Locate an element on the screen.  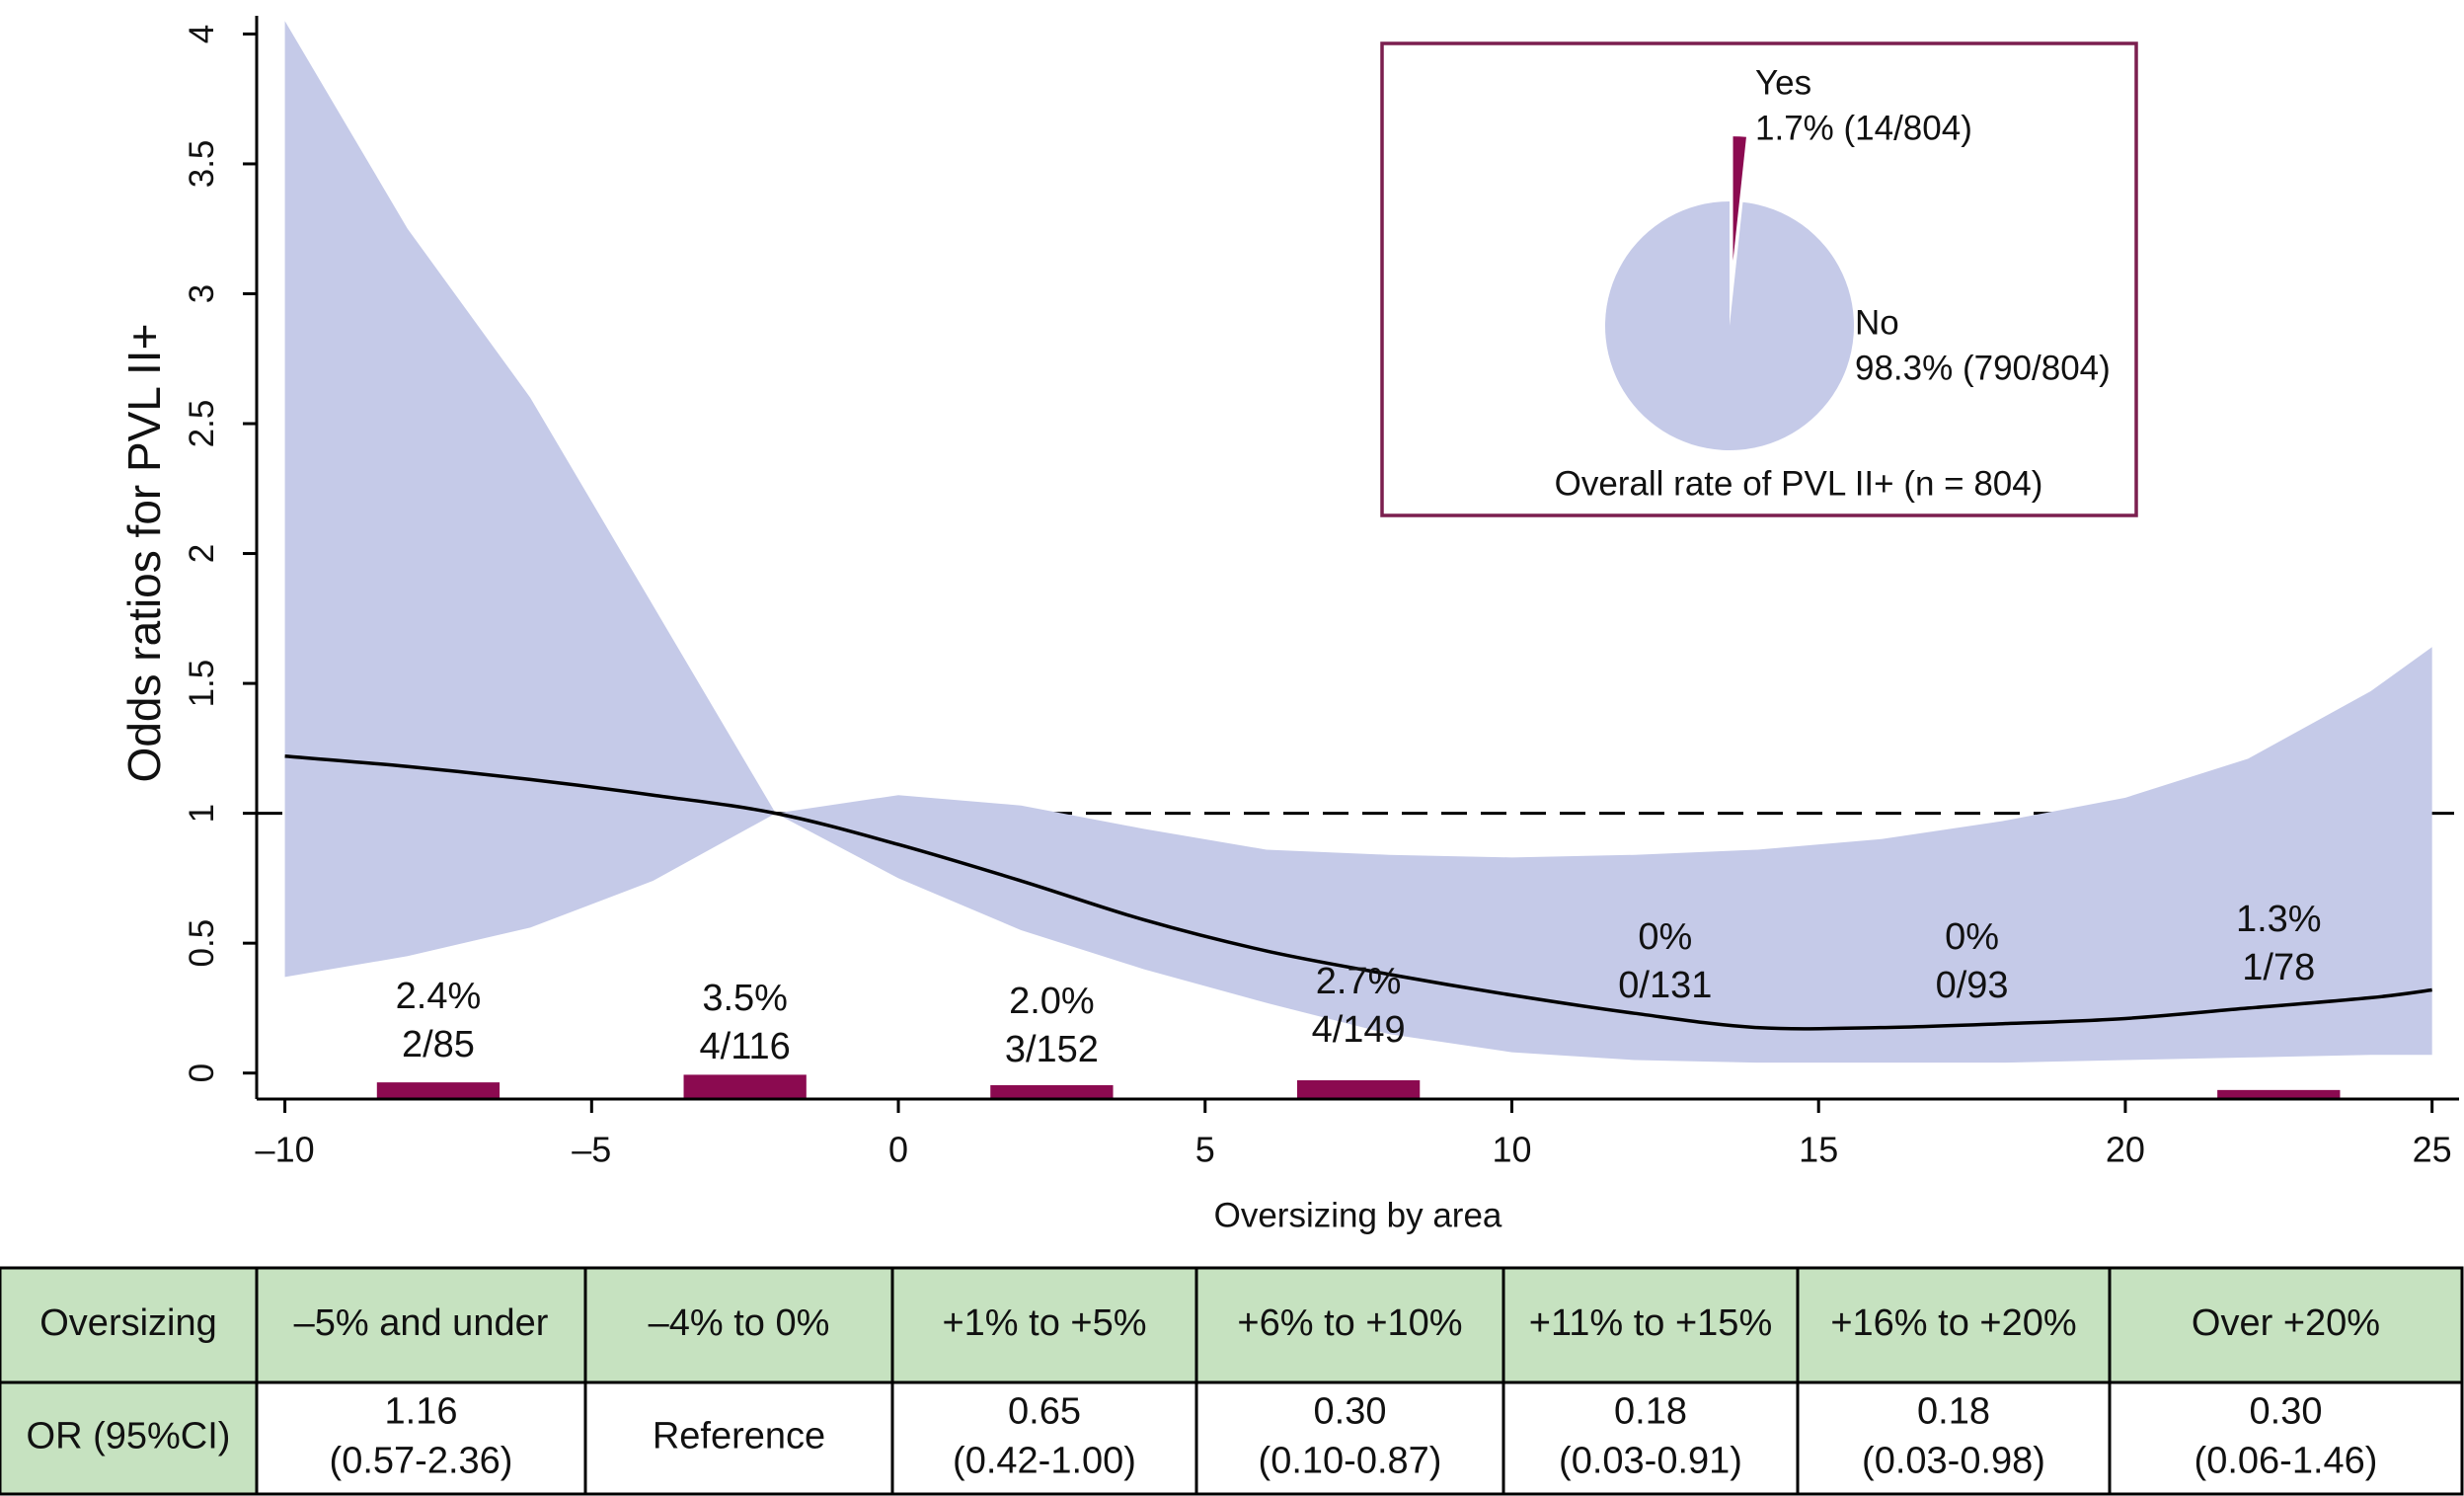
cell-text: Reference is located at coordinates (739, 1436).